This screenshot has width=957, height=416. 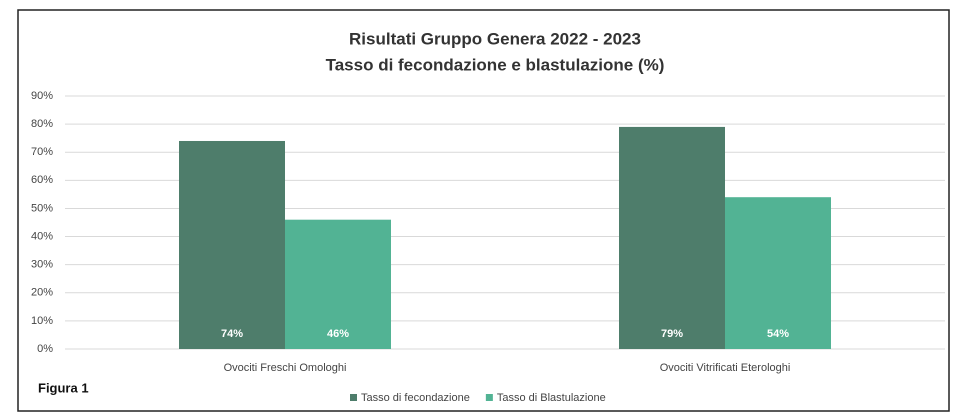 I want to click on data-label: 46%, so click(x=338, y=334).